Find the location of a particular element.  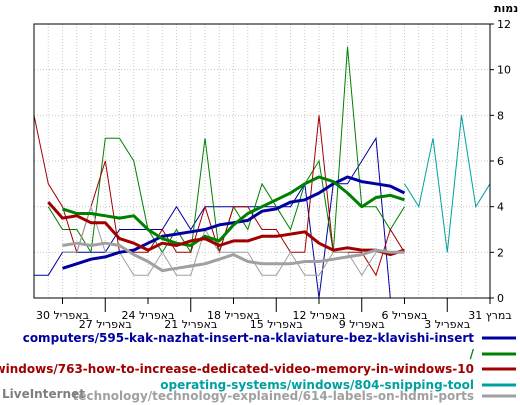

y-axis-unit-label: נמות is located at coordinates (506, 8).